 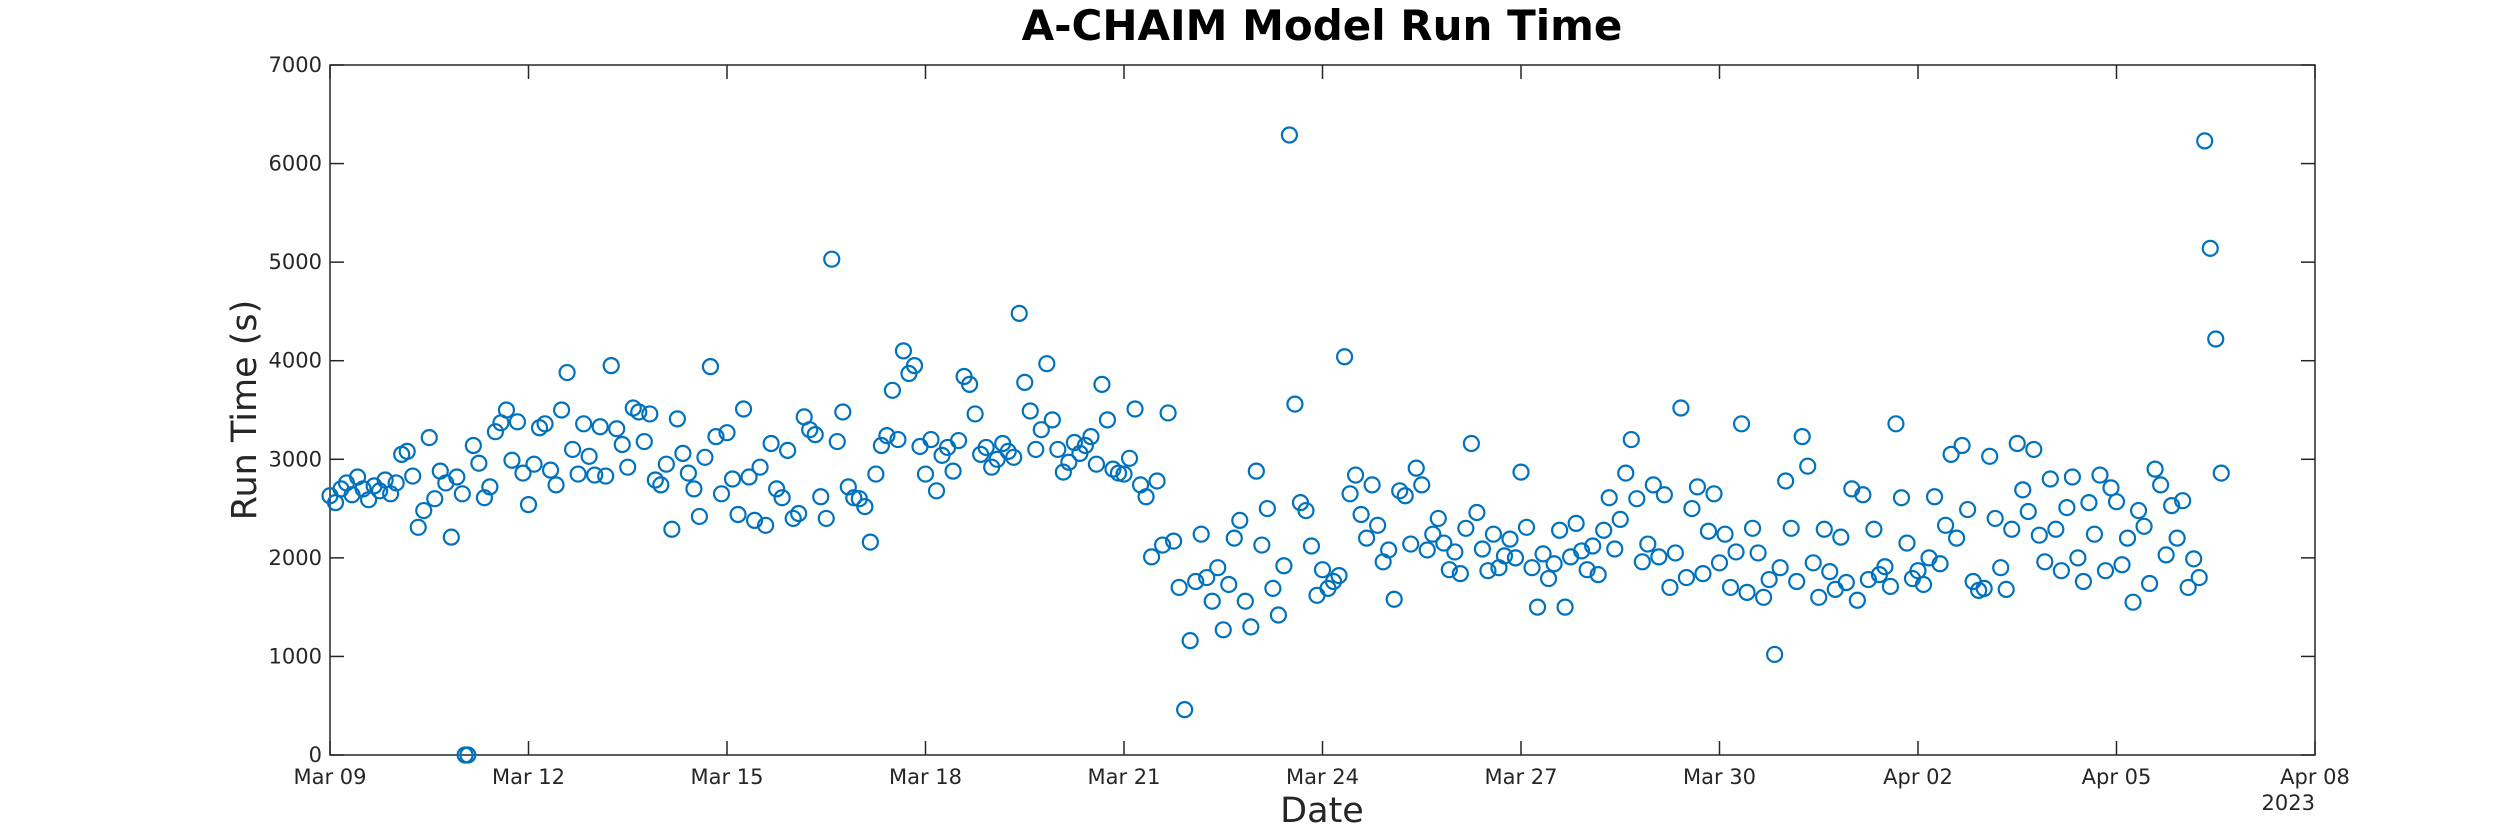 What do you see at coordinates (1123, 777) in the screenshot?
I see `x-tick-label: Mar 21` at bounding box center [1123, 777].